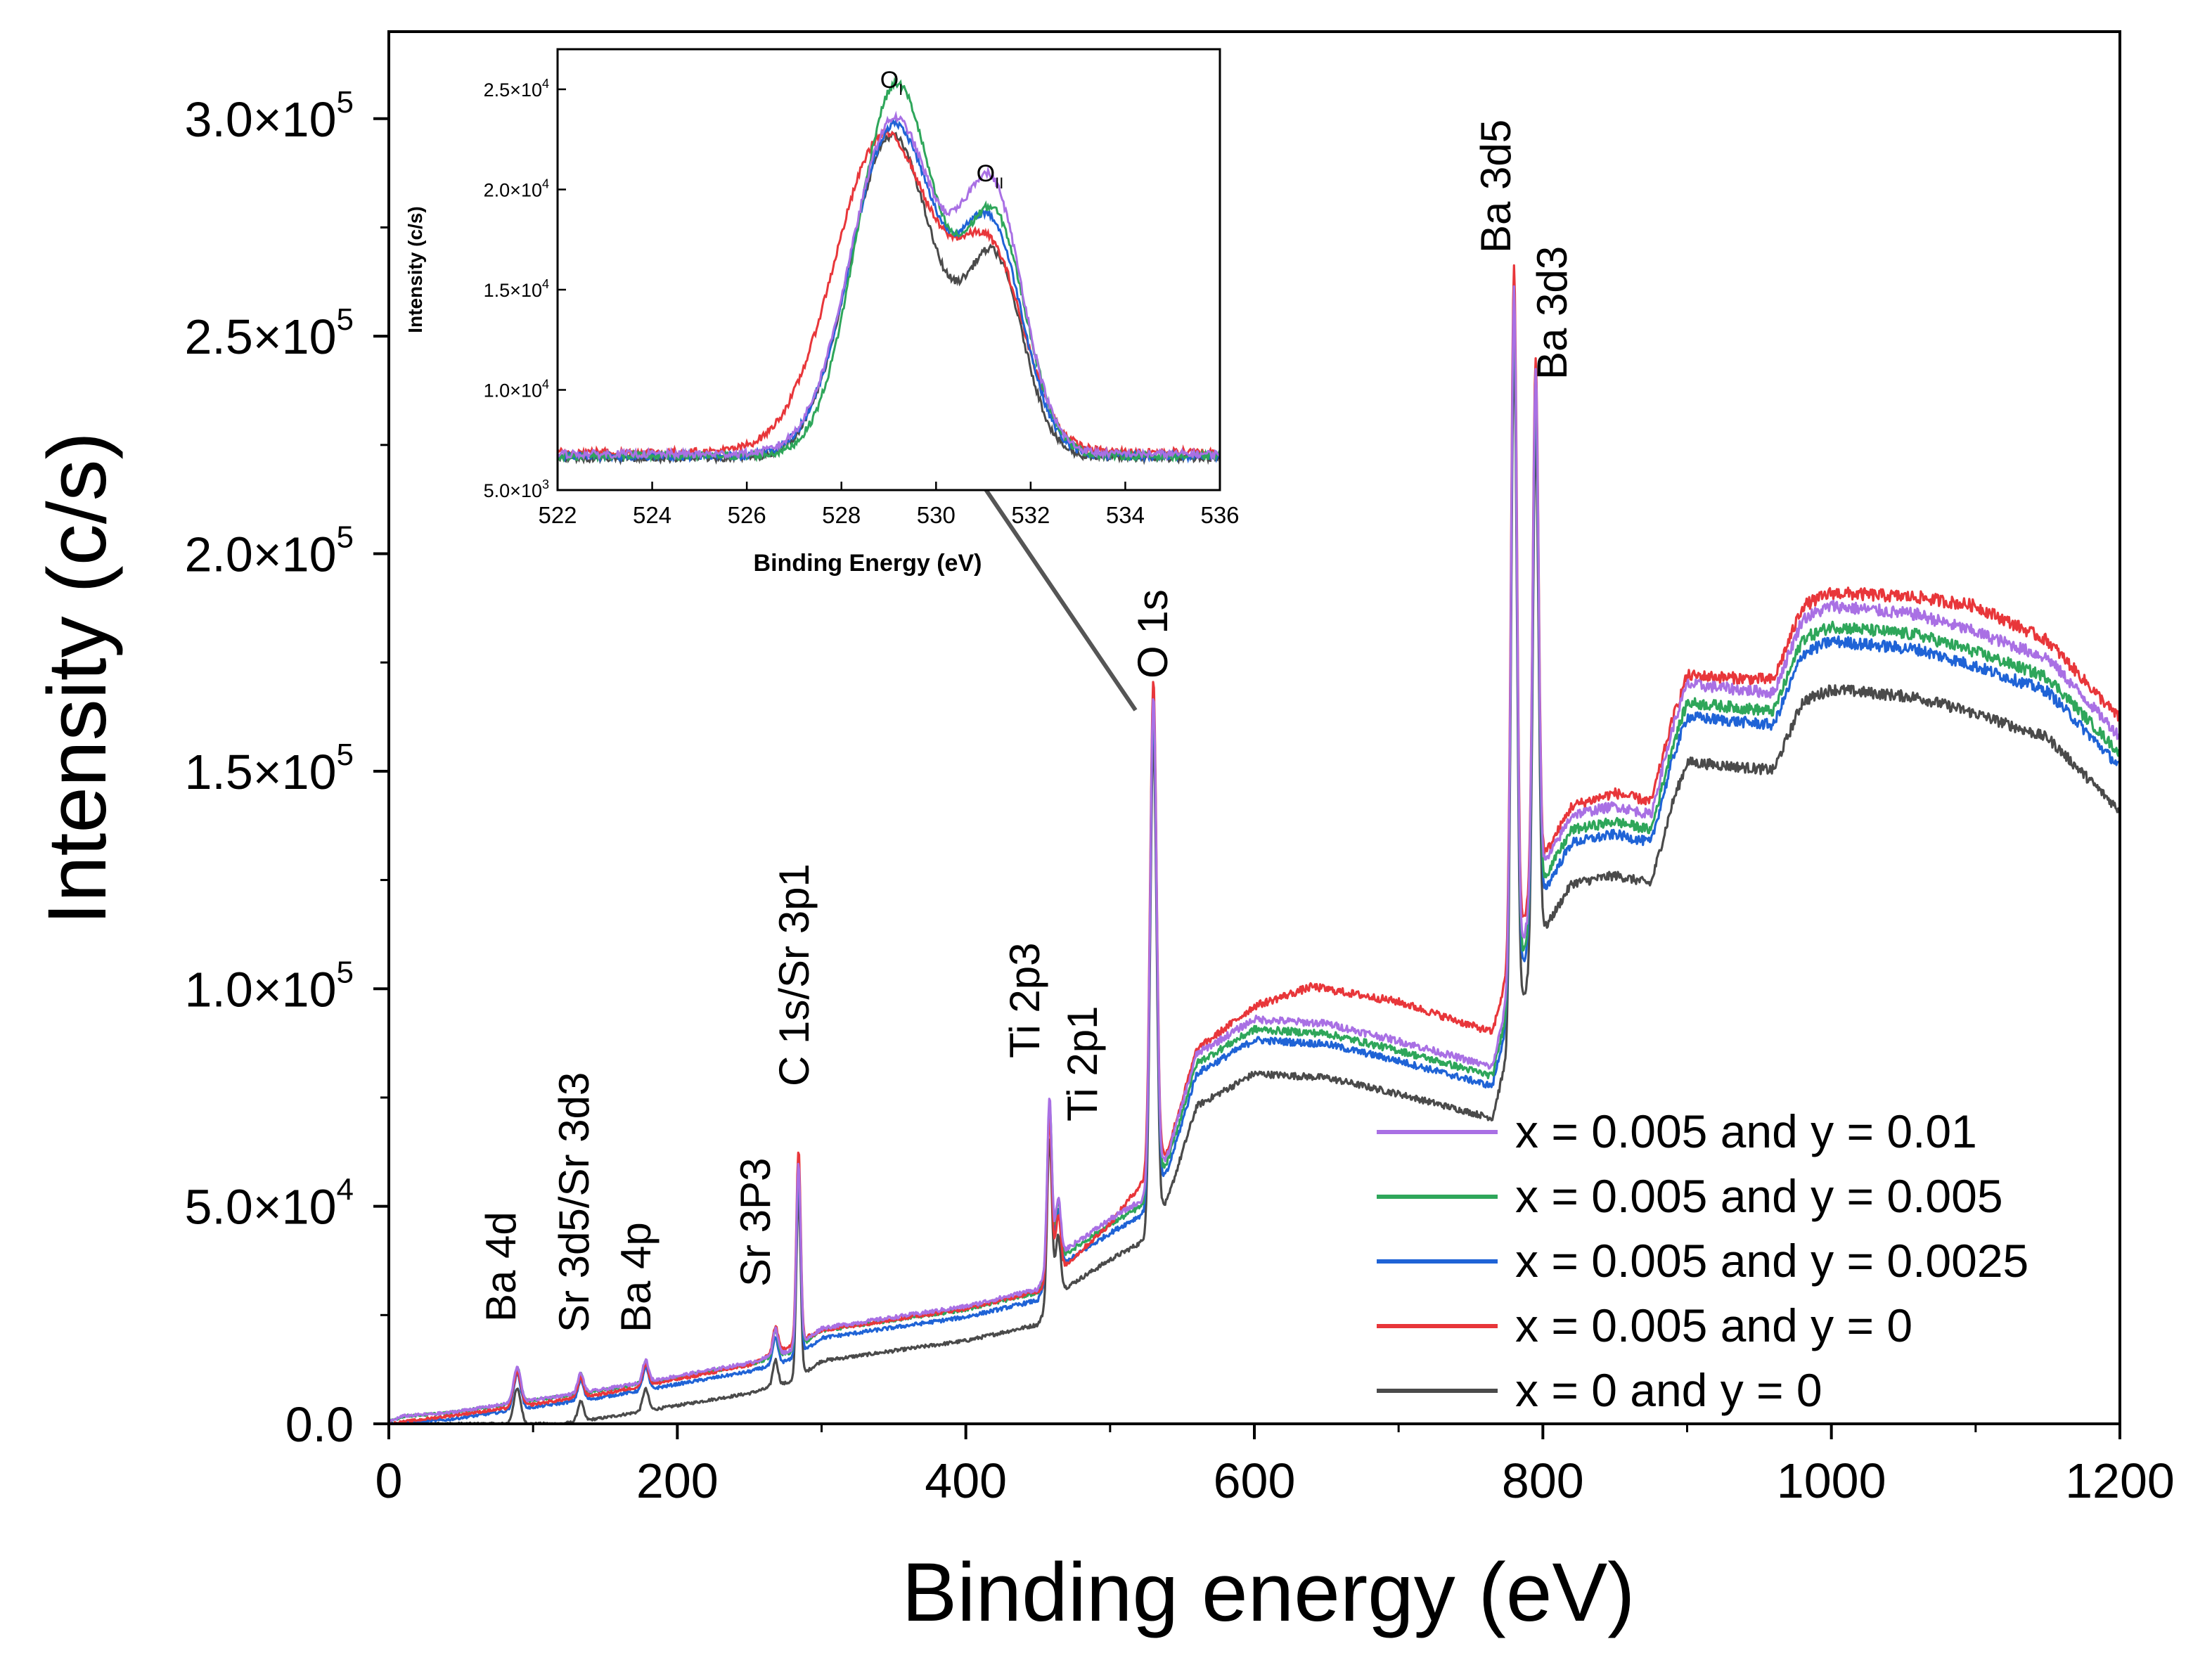 This screenshot has width=2212, height=1665. Describe the element at coordinates (513, 391) in the screenshot. I see `inset-y-tick-mantissa: 1.0×10` at that location.